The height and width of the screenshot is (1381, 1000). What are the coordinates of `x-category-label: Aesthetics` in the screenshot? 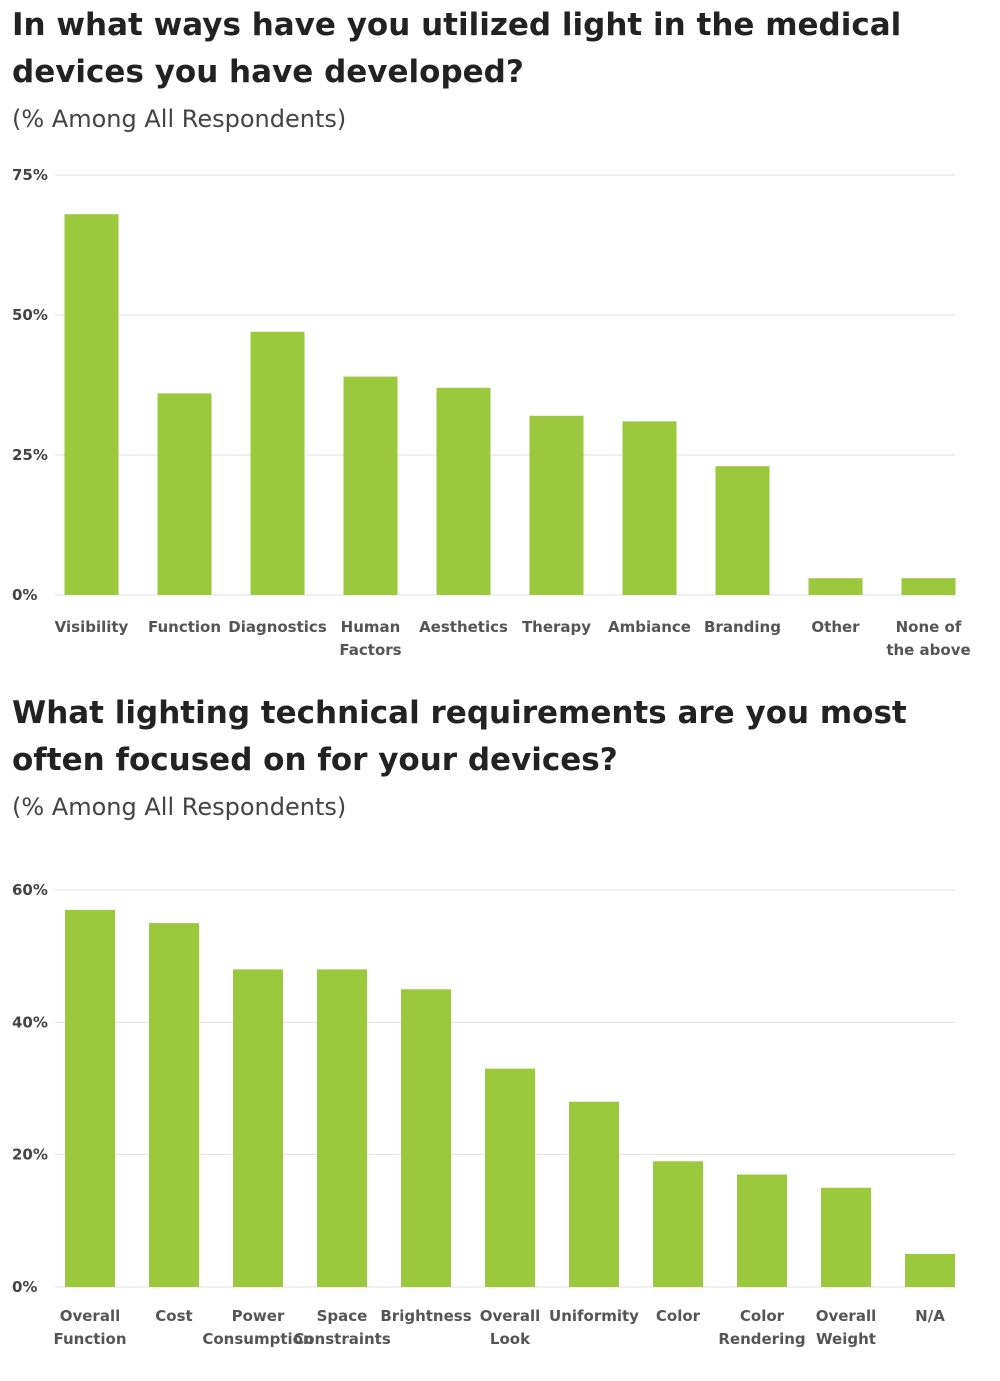 It's located at (463, 627).